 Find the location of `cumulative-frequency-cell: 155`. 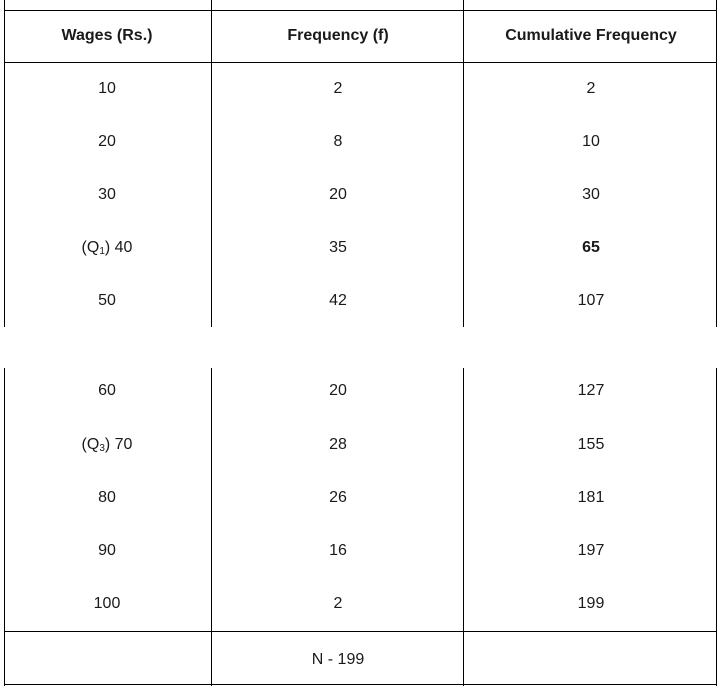

cumulative-frequency-cell: 155 is located at coordinates (591, 444).